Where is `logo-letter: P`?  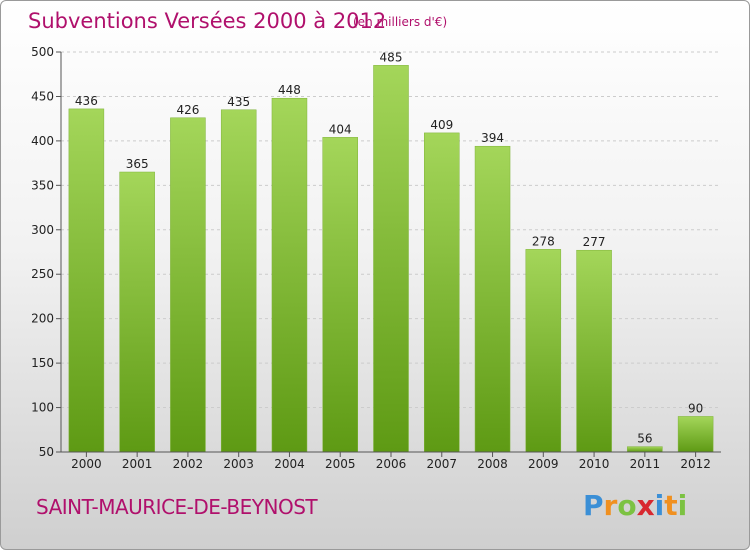 logo-letter: P is located at coordinates (593, 505).